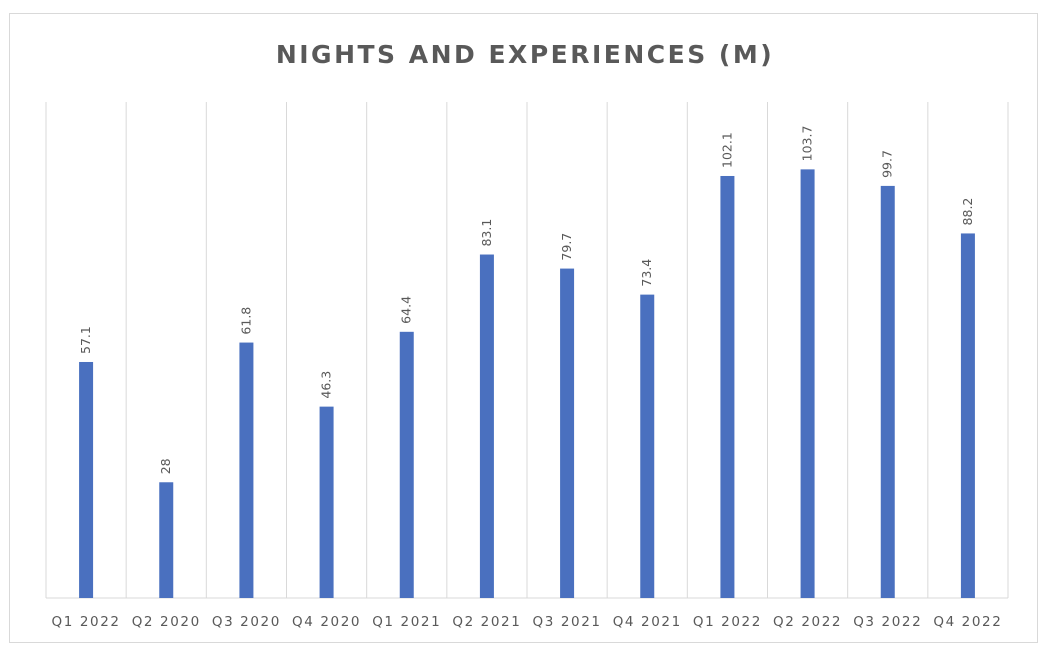 The width and height of the screenshot is (1050, 664). What do you see at coordinates (406, 622) in the screenshot?
I see `x-tick-label: Q1 2021` at bounding box center [406, 622].